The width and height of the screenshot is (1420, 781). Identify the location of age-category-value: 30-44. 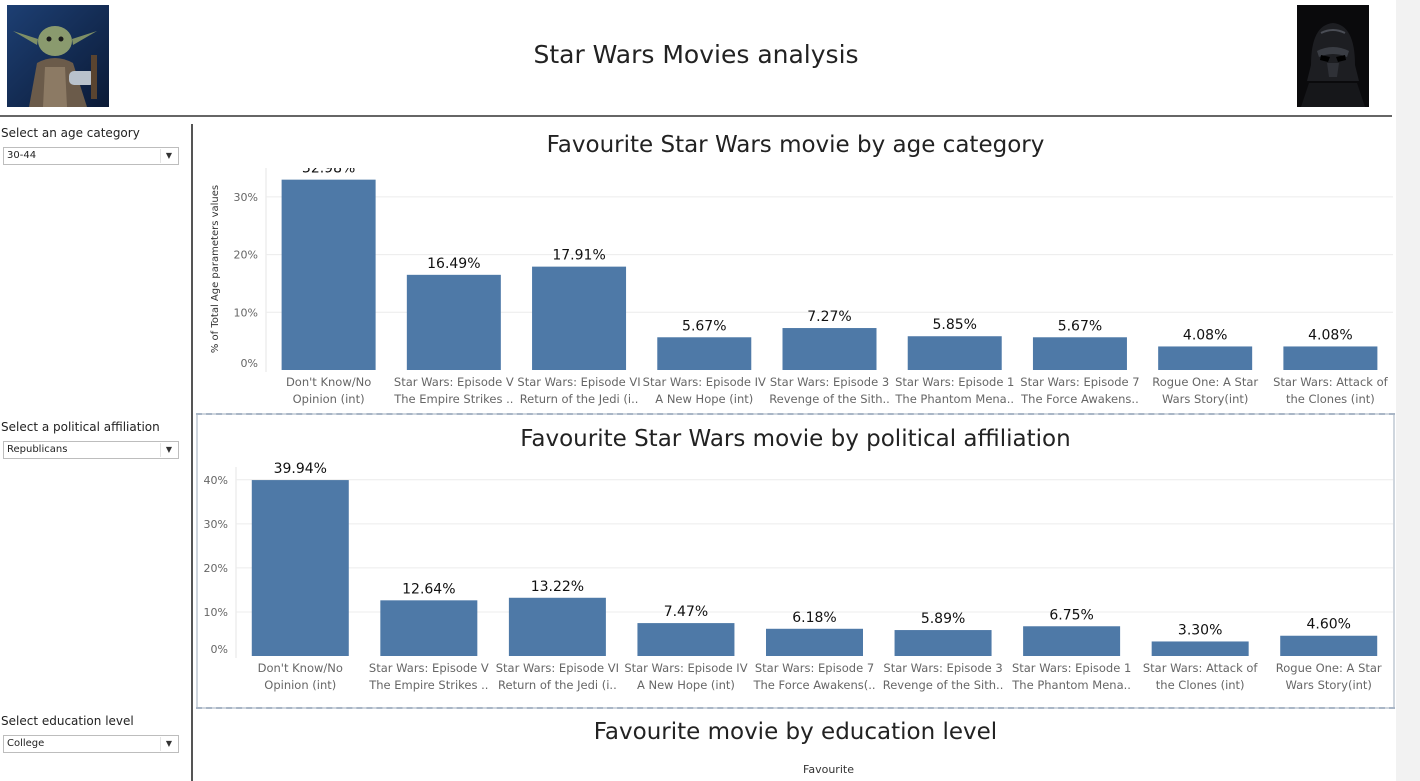
(22, 155).